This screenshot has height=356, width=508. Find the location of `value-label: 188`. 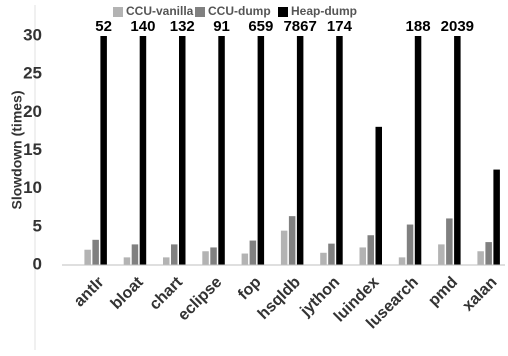

value-label: 188 is located at coordinates (418, 26).